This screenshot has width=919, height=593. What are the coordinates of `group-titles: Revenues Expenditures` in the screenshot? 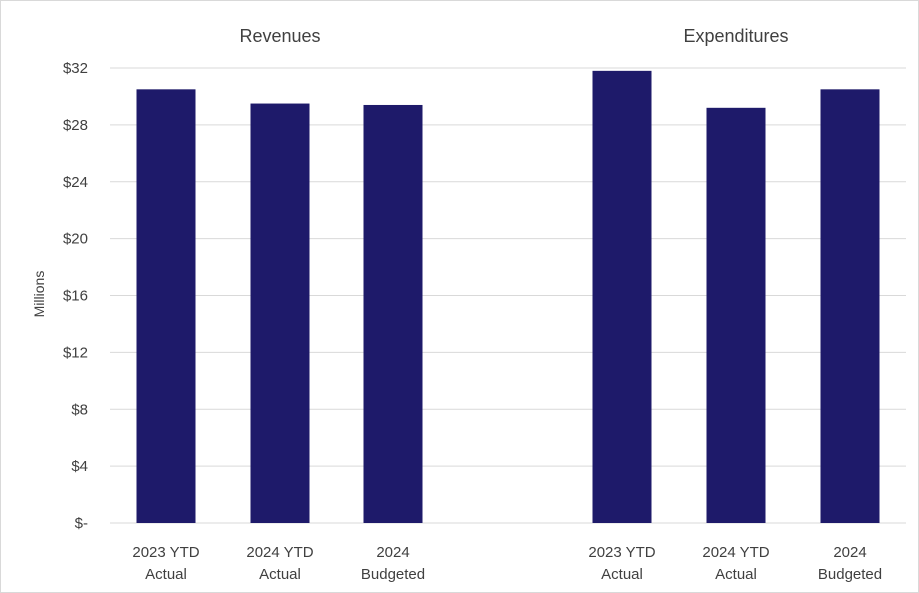 It's located at (513, 36).